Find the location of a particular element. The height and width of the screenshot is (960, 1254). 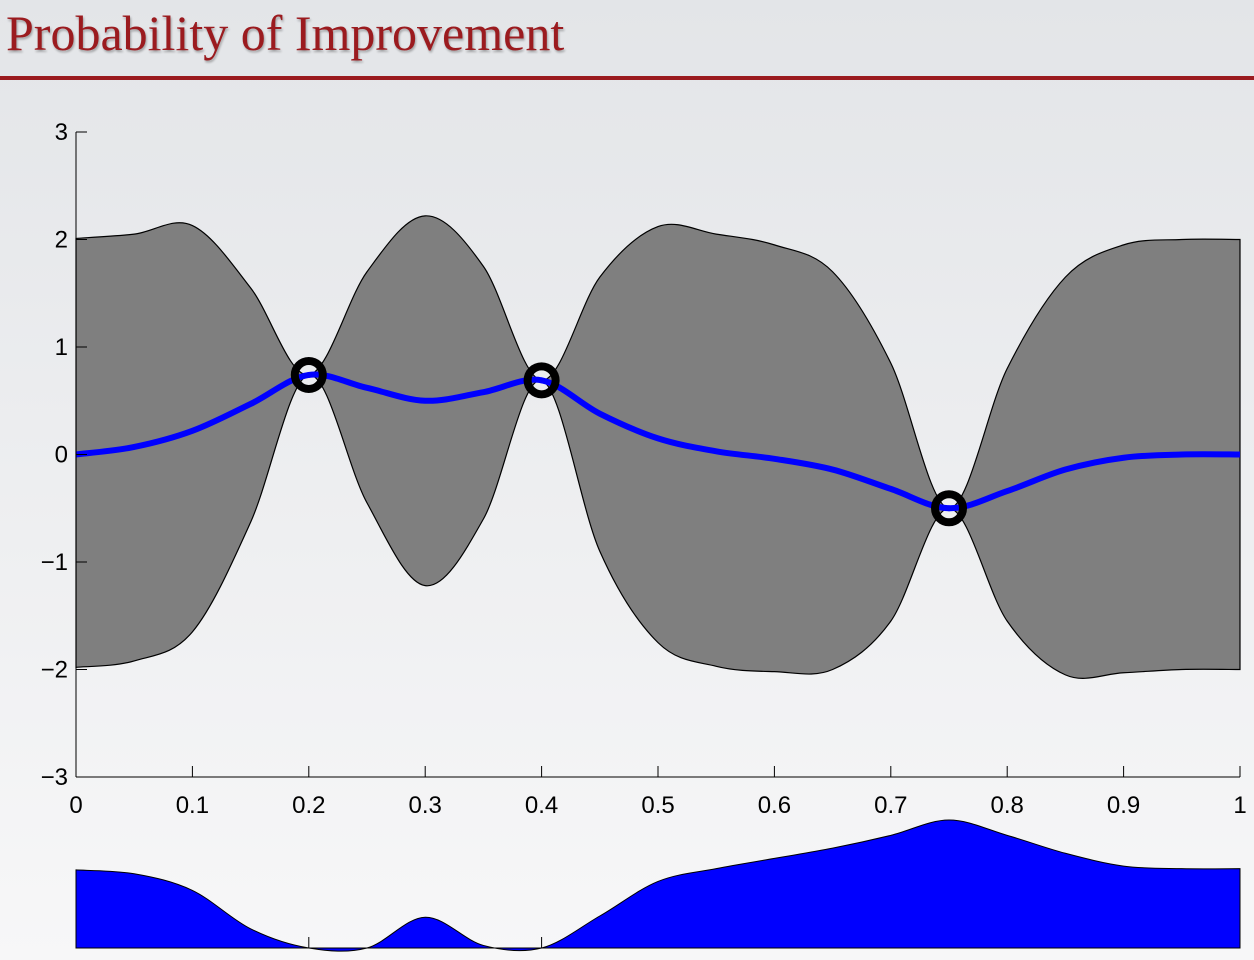

acquisition-area is located at coordinates (658, 885).